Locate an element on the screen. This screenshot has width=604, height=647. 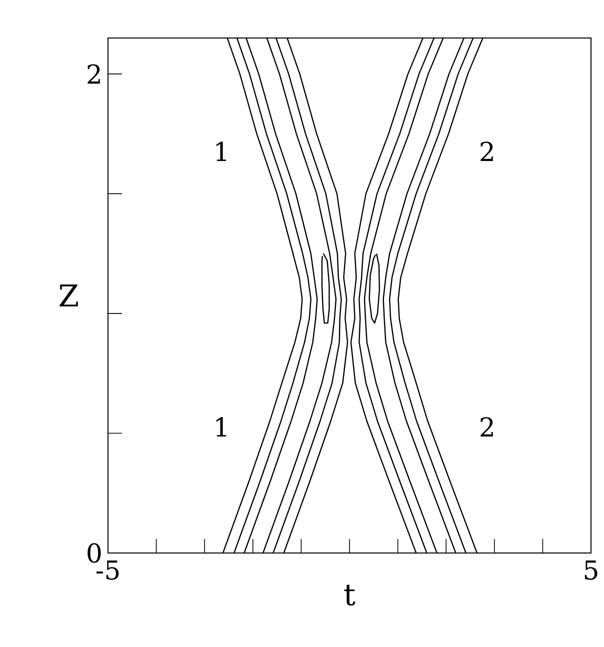
x-tick-label: -5 is located at coordinates (107, 570).